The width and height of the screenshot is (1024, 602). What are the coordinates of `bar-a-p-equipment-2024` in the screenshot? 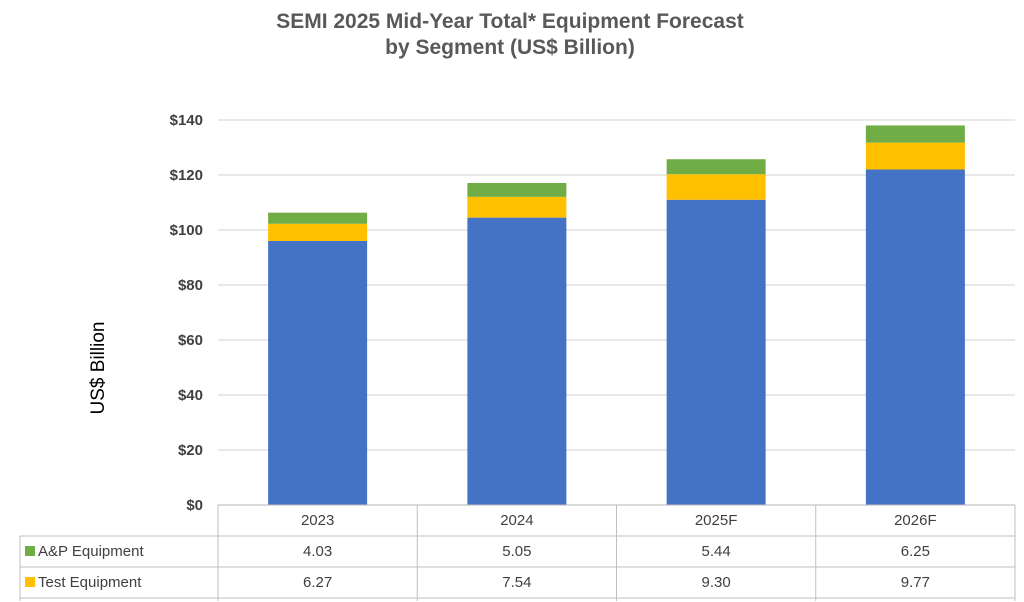 It's located at (517, 190).